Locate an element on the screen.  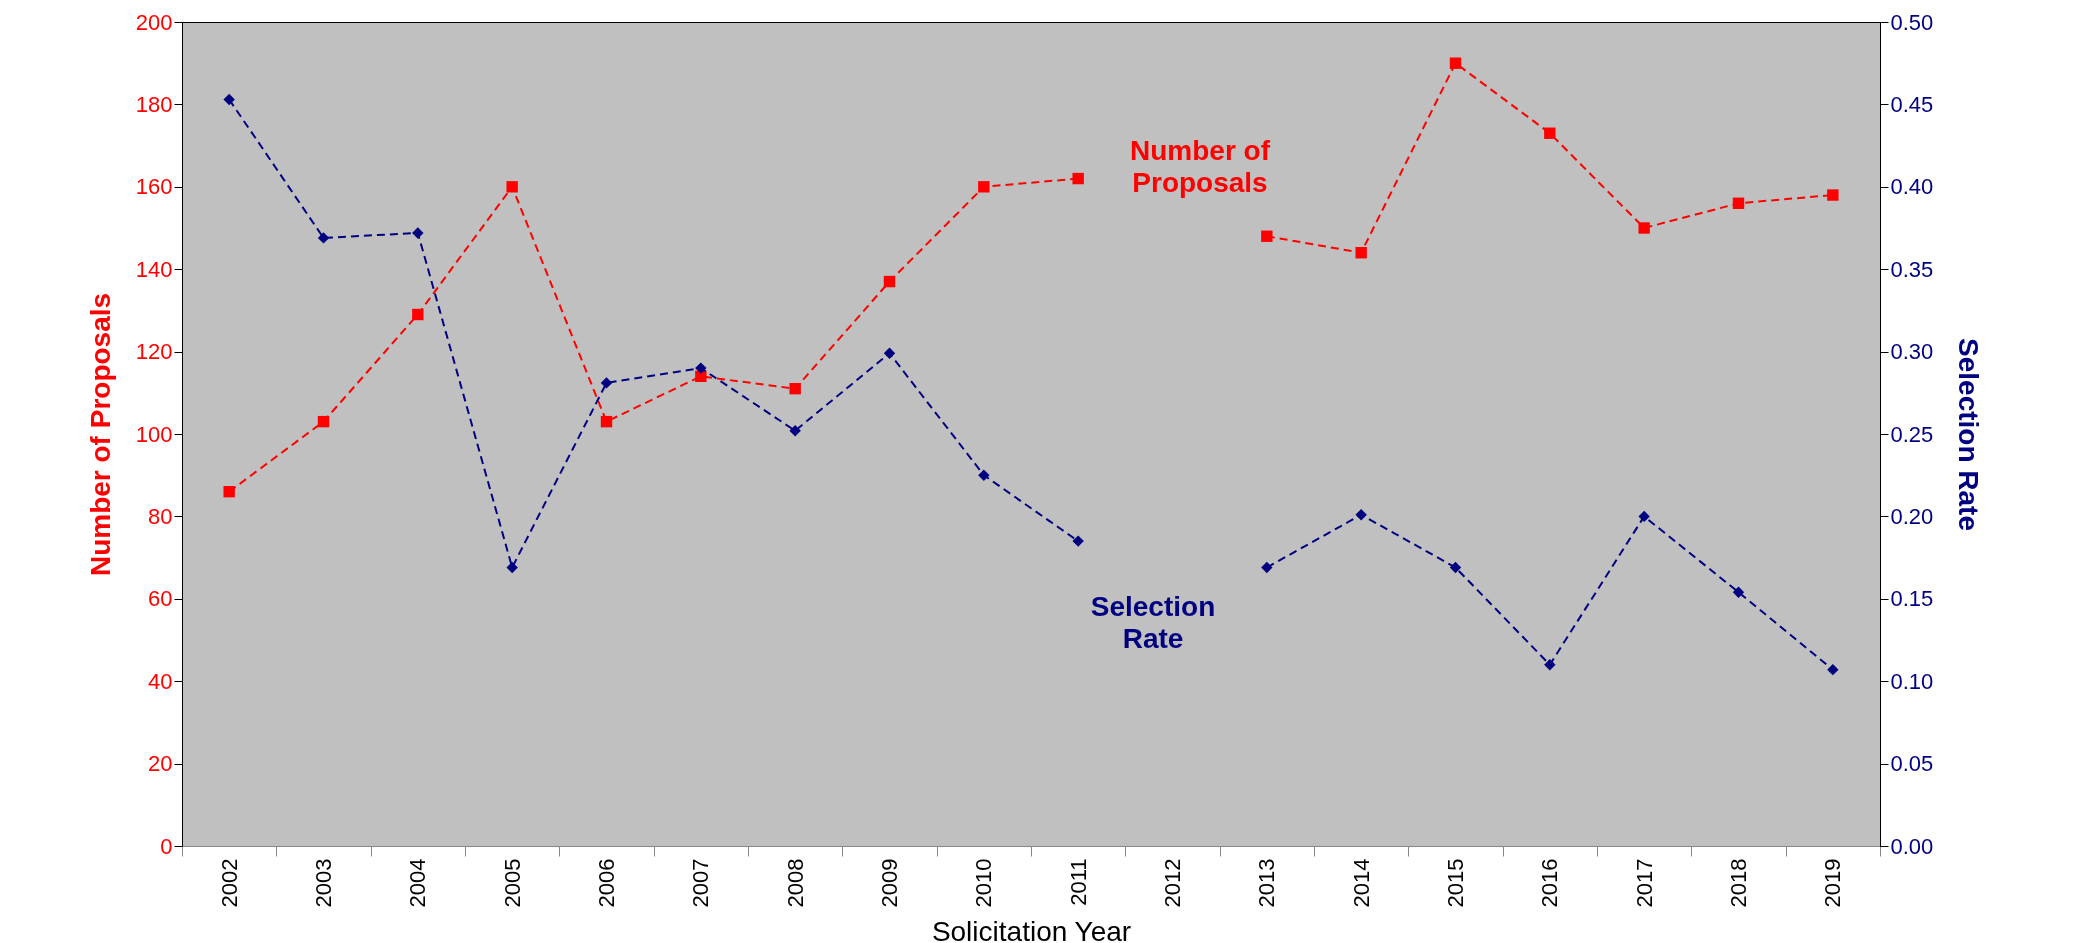
y-tick-label: 80 is located at coordinates (160, 516).